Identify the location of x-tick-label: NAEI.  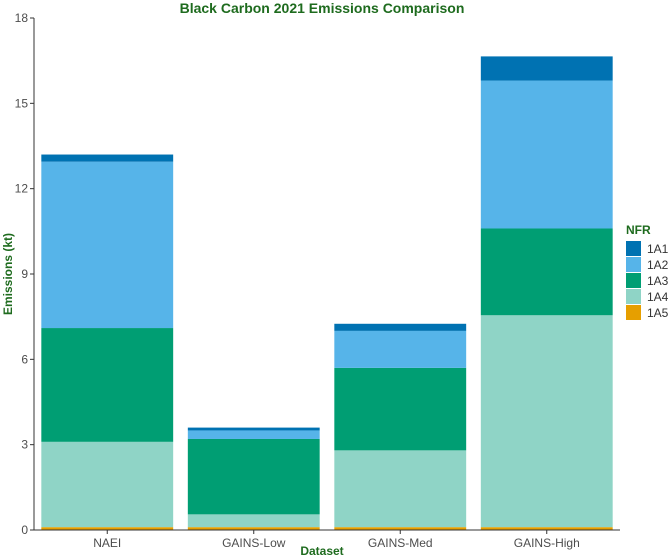
(107, 543).